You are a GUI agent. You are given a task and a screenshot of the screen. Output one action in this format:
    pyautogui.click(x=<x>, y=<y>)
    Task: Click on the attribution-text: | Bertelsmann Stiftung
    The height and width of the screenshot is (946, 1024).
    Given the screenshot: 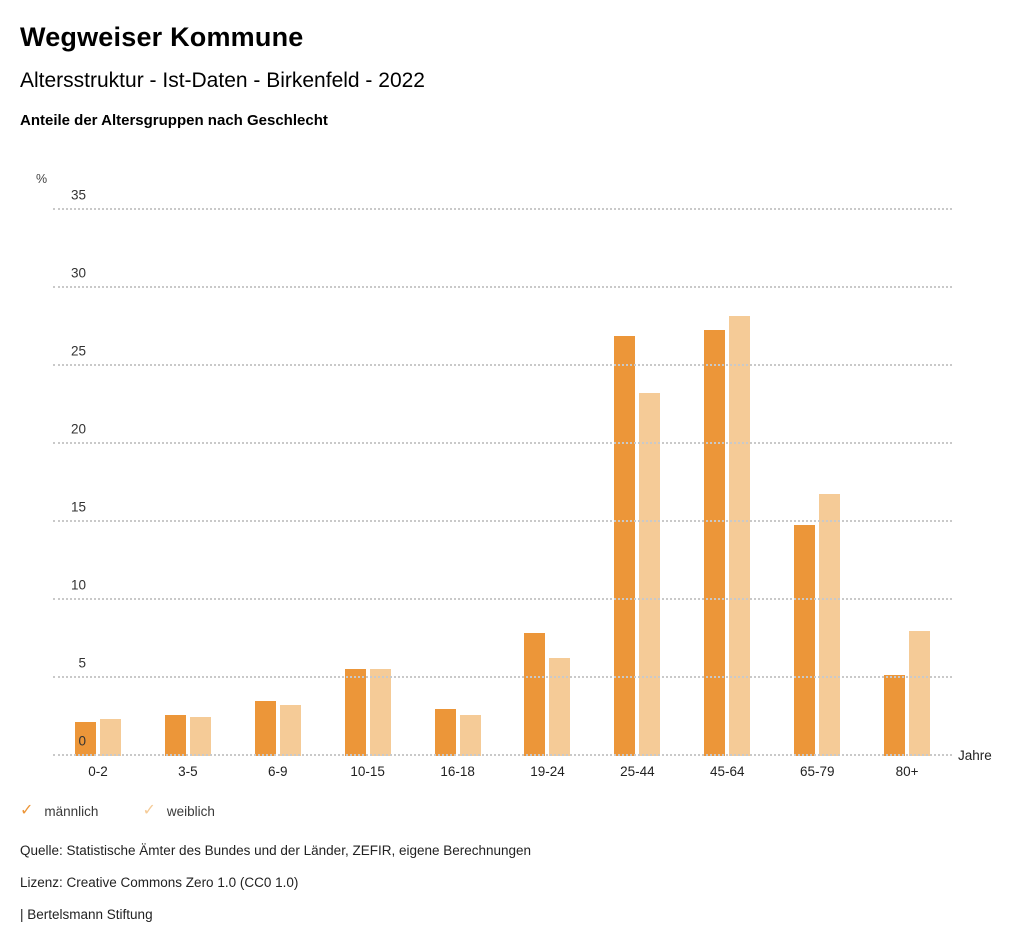 What is the action you would take?
    pyautogui.click(x=86, y=914)
    